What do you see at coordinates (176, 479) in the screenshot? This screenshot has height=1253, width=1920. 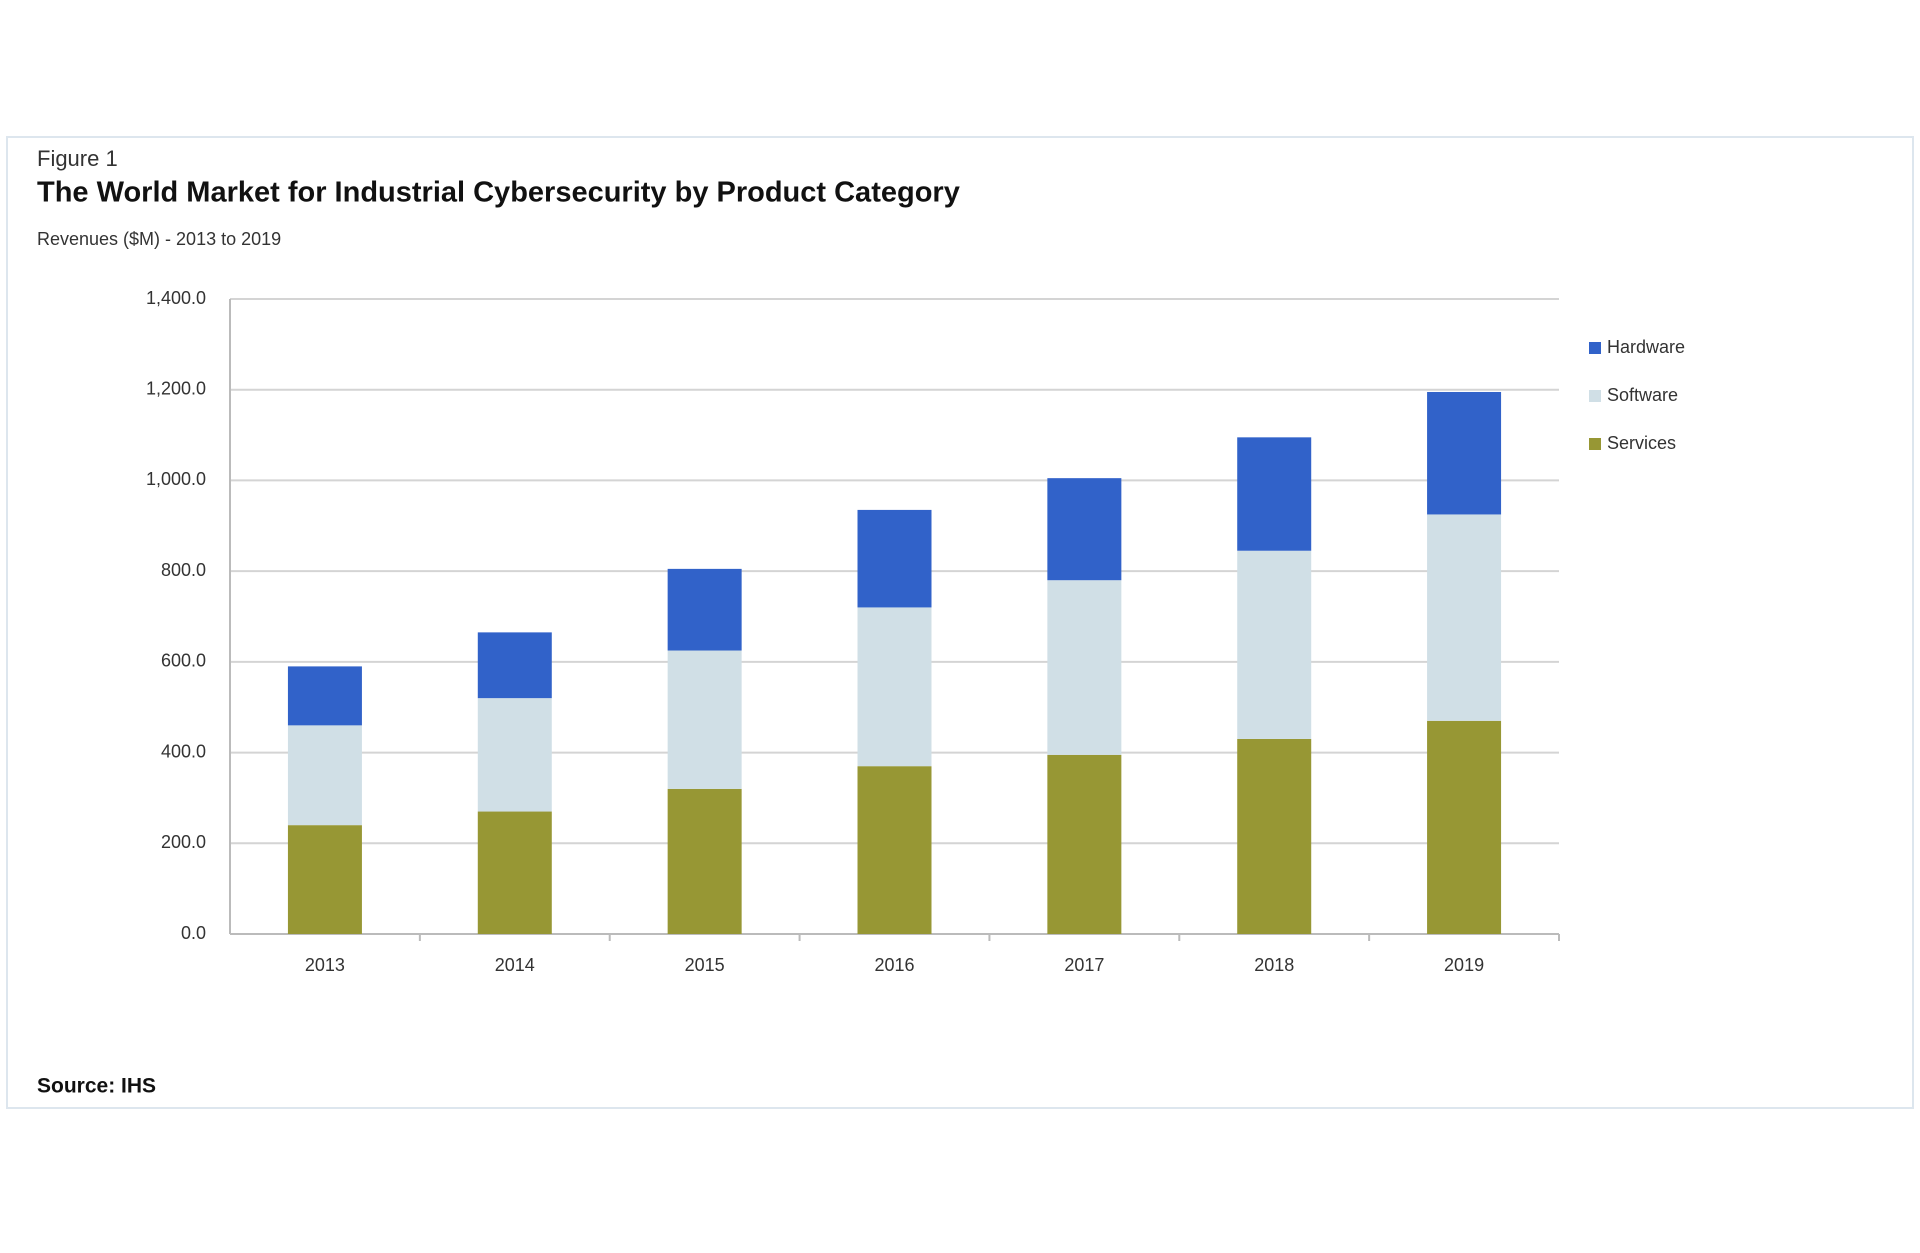 I see `y-tick-label: 1,000.0` at bounding box center [176, 479].